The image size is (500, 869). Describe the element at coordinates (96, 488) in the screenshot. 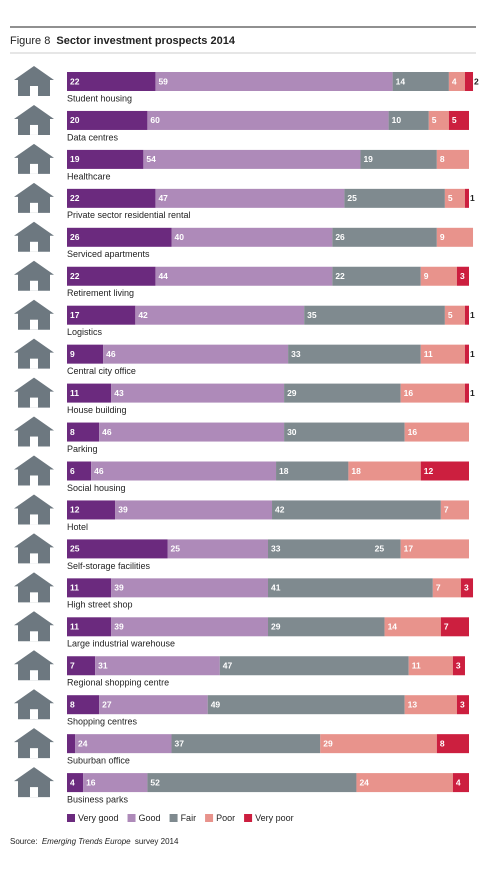

I see `category-label: Social housing` at that location.